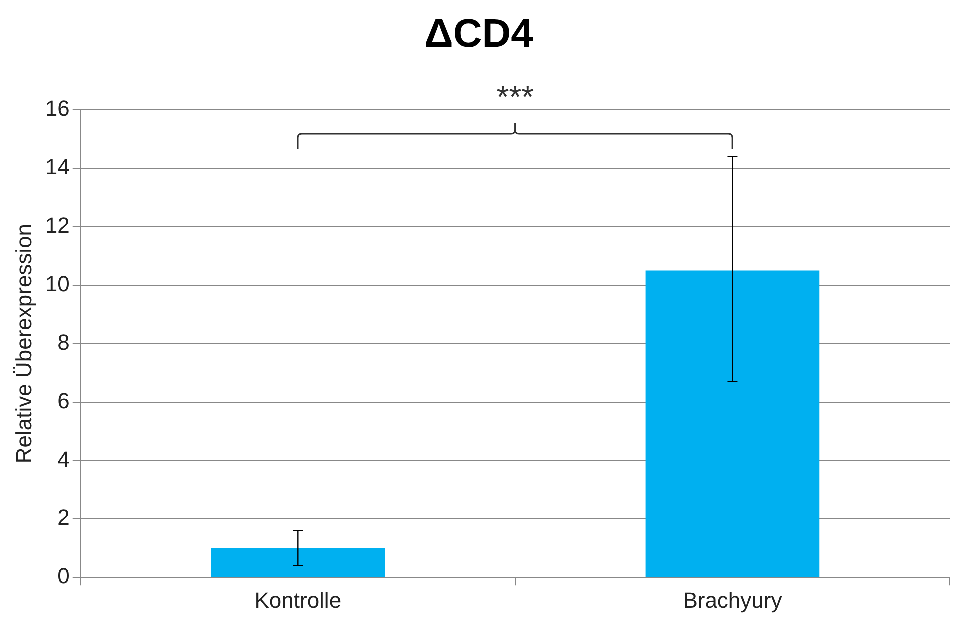 The height and width of the screenshot is (626, 968). I want to click on y-tick-label: 14, so click(57, 167).